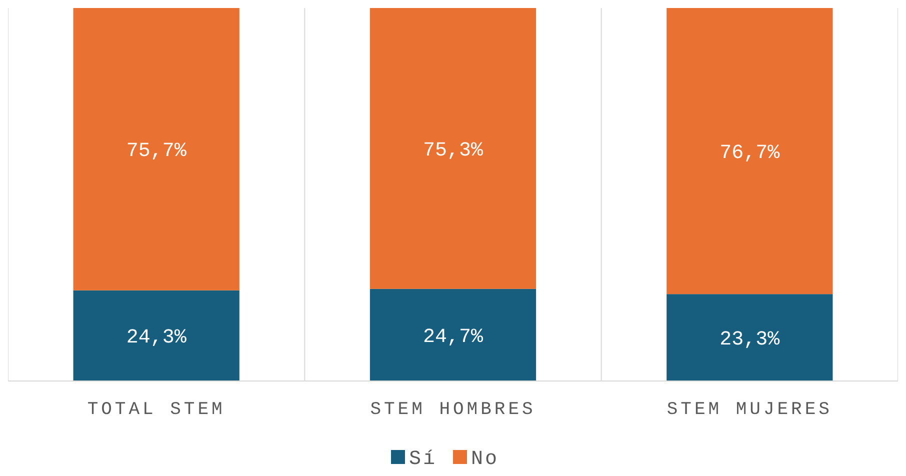  What do you see at coordinates (749, 410) in the screenshot?
I see `x-tick-label: STEM MUJERES` at bounding box center [749, 410].